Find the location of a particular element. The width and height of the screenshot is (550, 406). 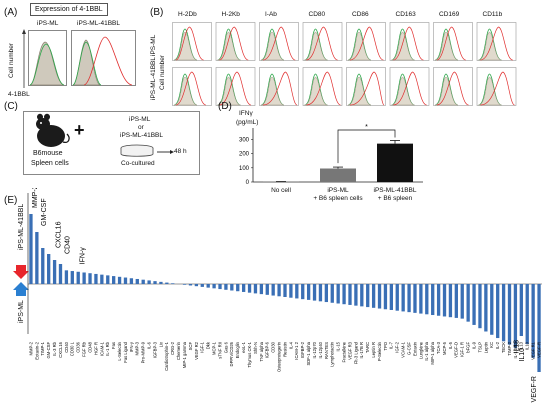

y-tick-label: 100 is located at coordinates (244, 169).